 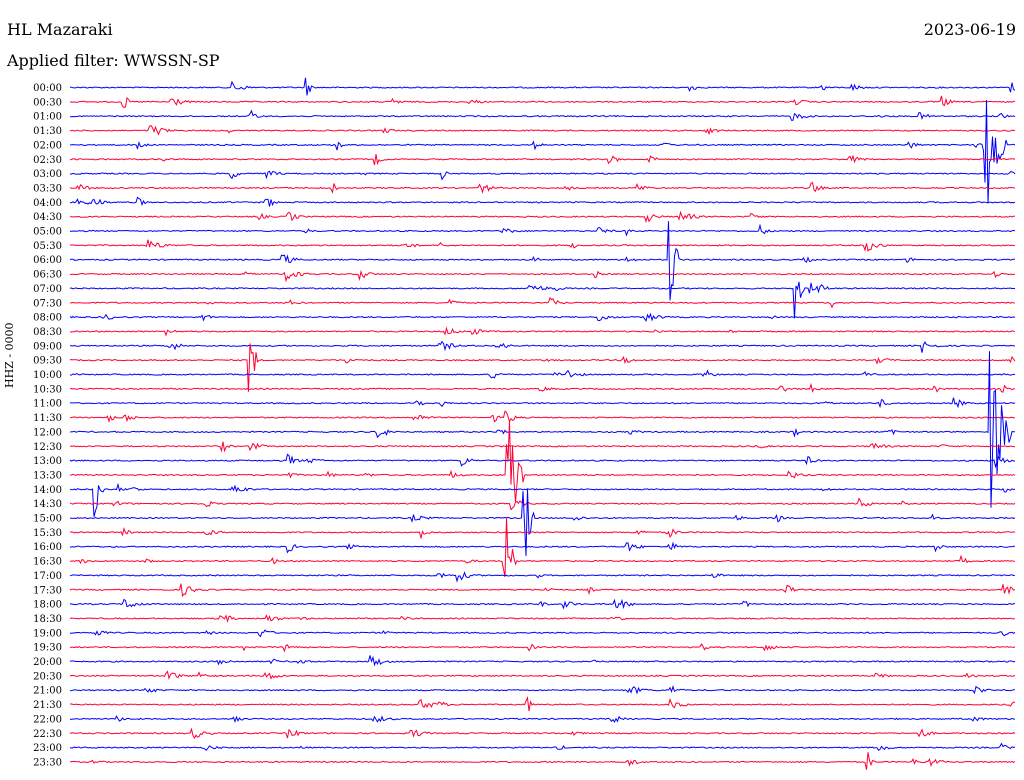 What do you see at coordinates (47, 691) in the screenshot?
I see `tick-label: 21:00` at bounding box center [47, 691].